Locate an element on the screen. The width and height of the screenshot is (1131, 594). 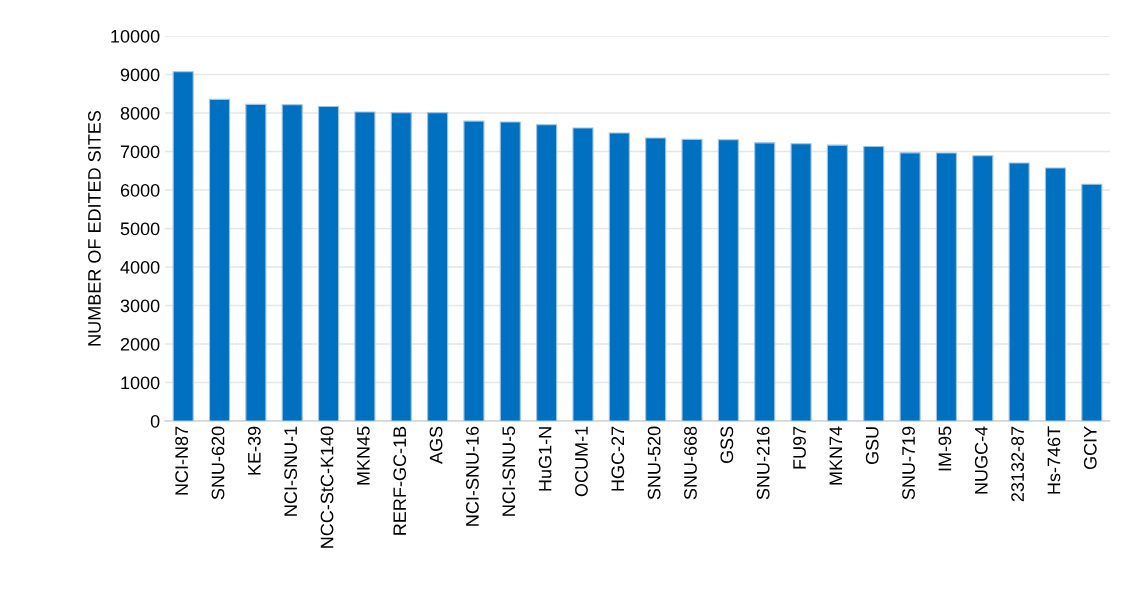
x-tick-label: SNU-668 is located at coordinates (690, 463).